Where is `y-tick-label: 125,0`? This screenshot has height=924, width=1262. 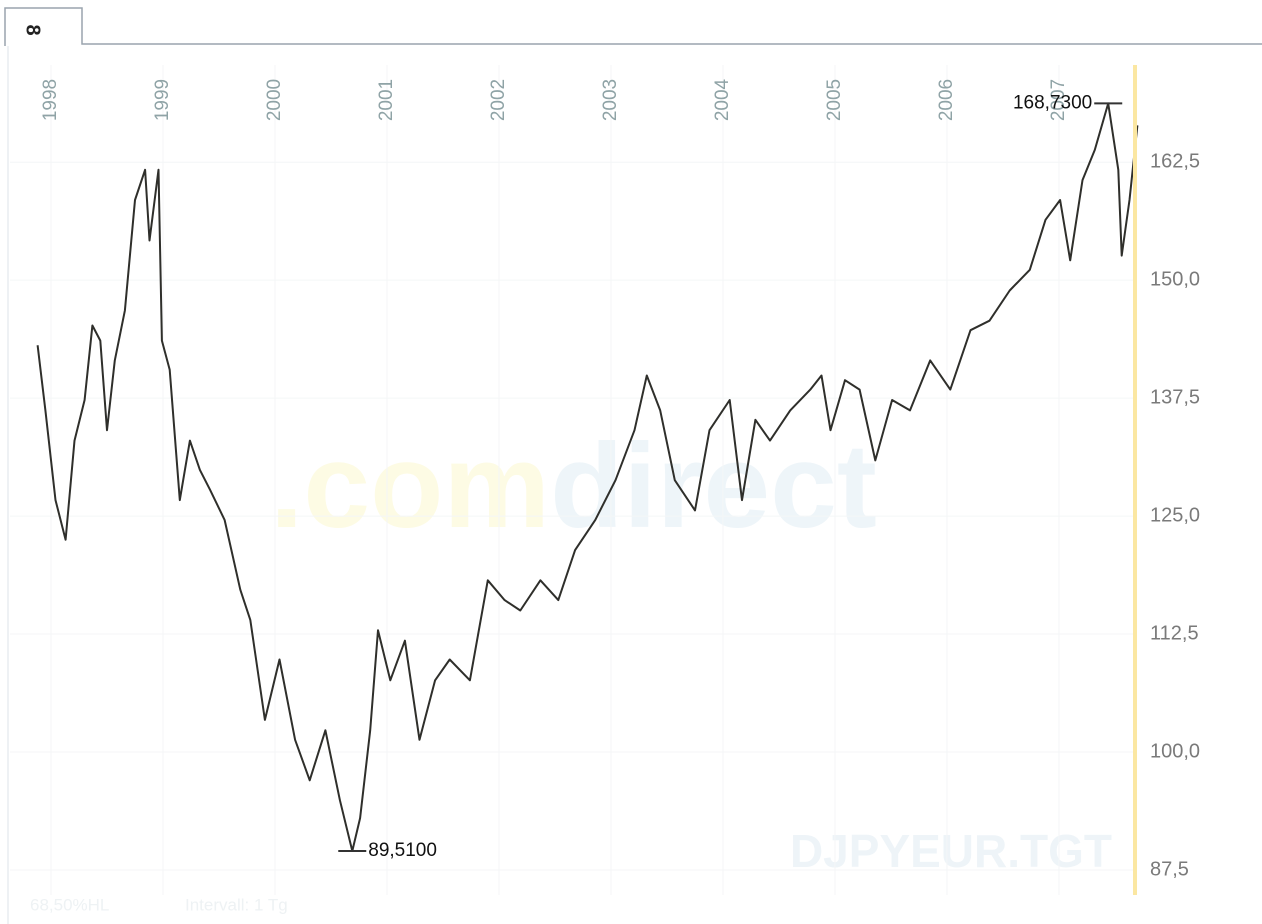 y-tick-label: 125,0 is located at coordinates (1175, 515).